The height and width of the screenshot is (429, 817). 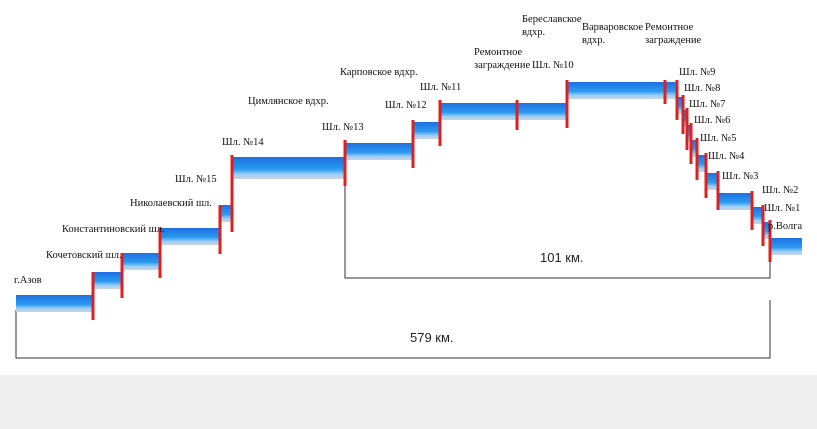 I want to click on station-label: Цимлянское вдхр., so click(x=288, y=101).